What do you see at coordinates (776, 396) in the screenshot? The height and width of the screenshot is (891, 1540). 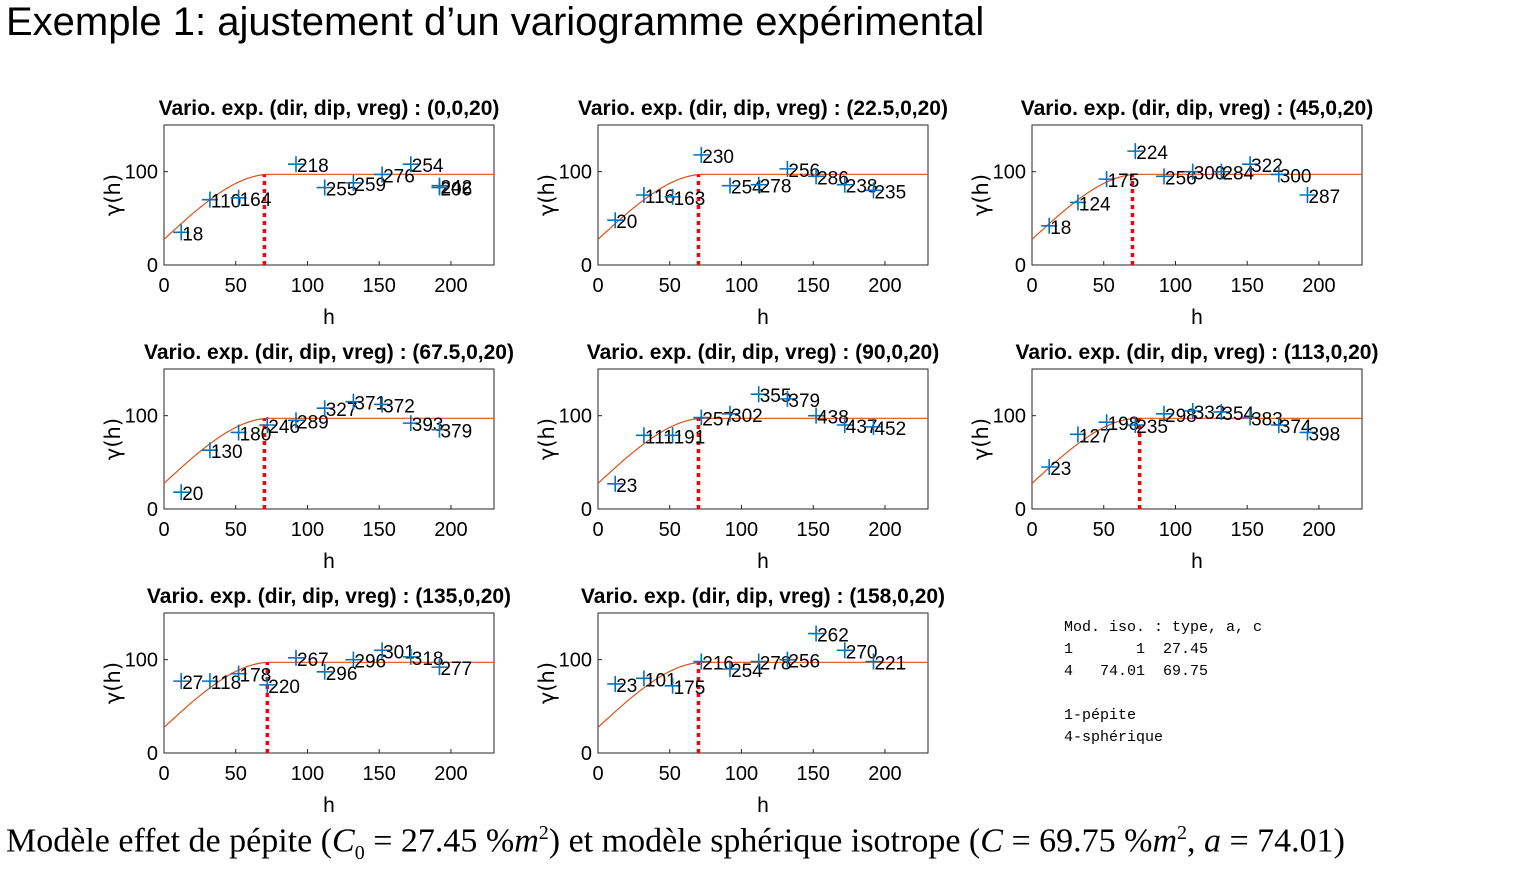 I see `data-label: 355` at bounding box center [776, 396].